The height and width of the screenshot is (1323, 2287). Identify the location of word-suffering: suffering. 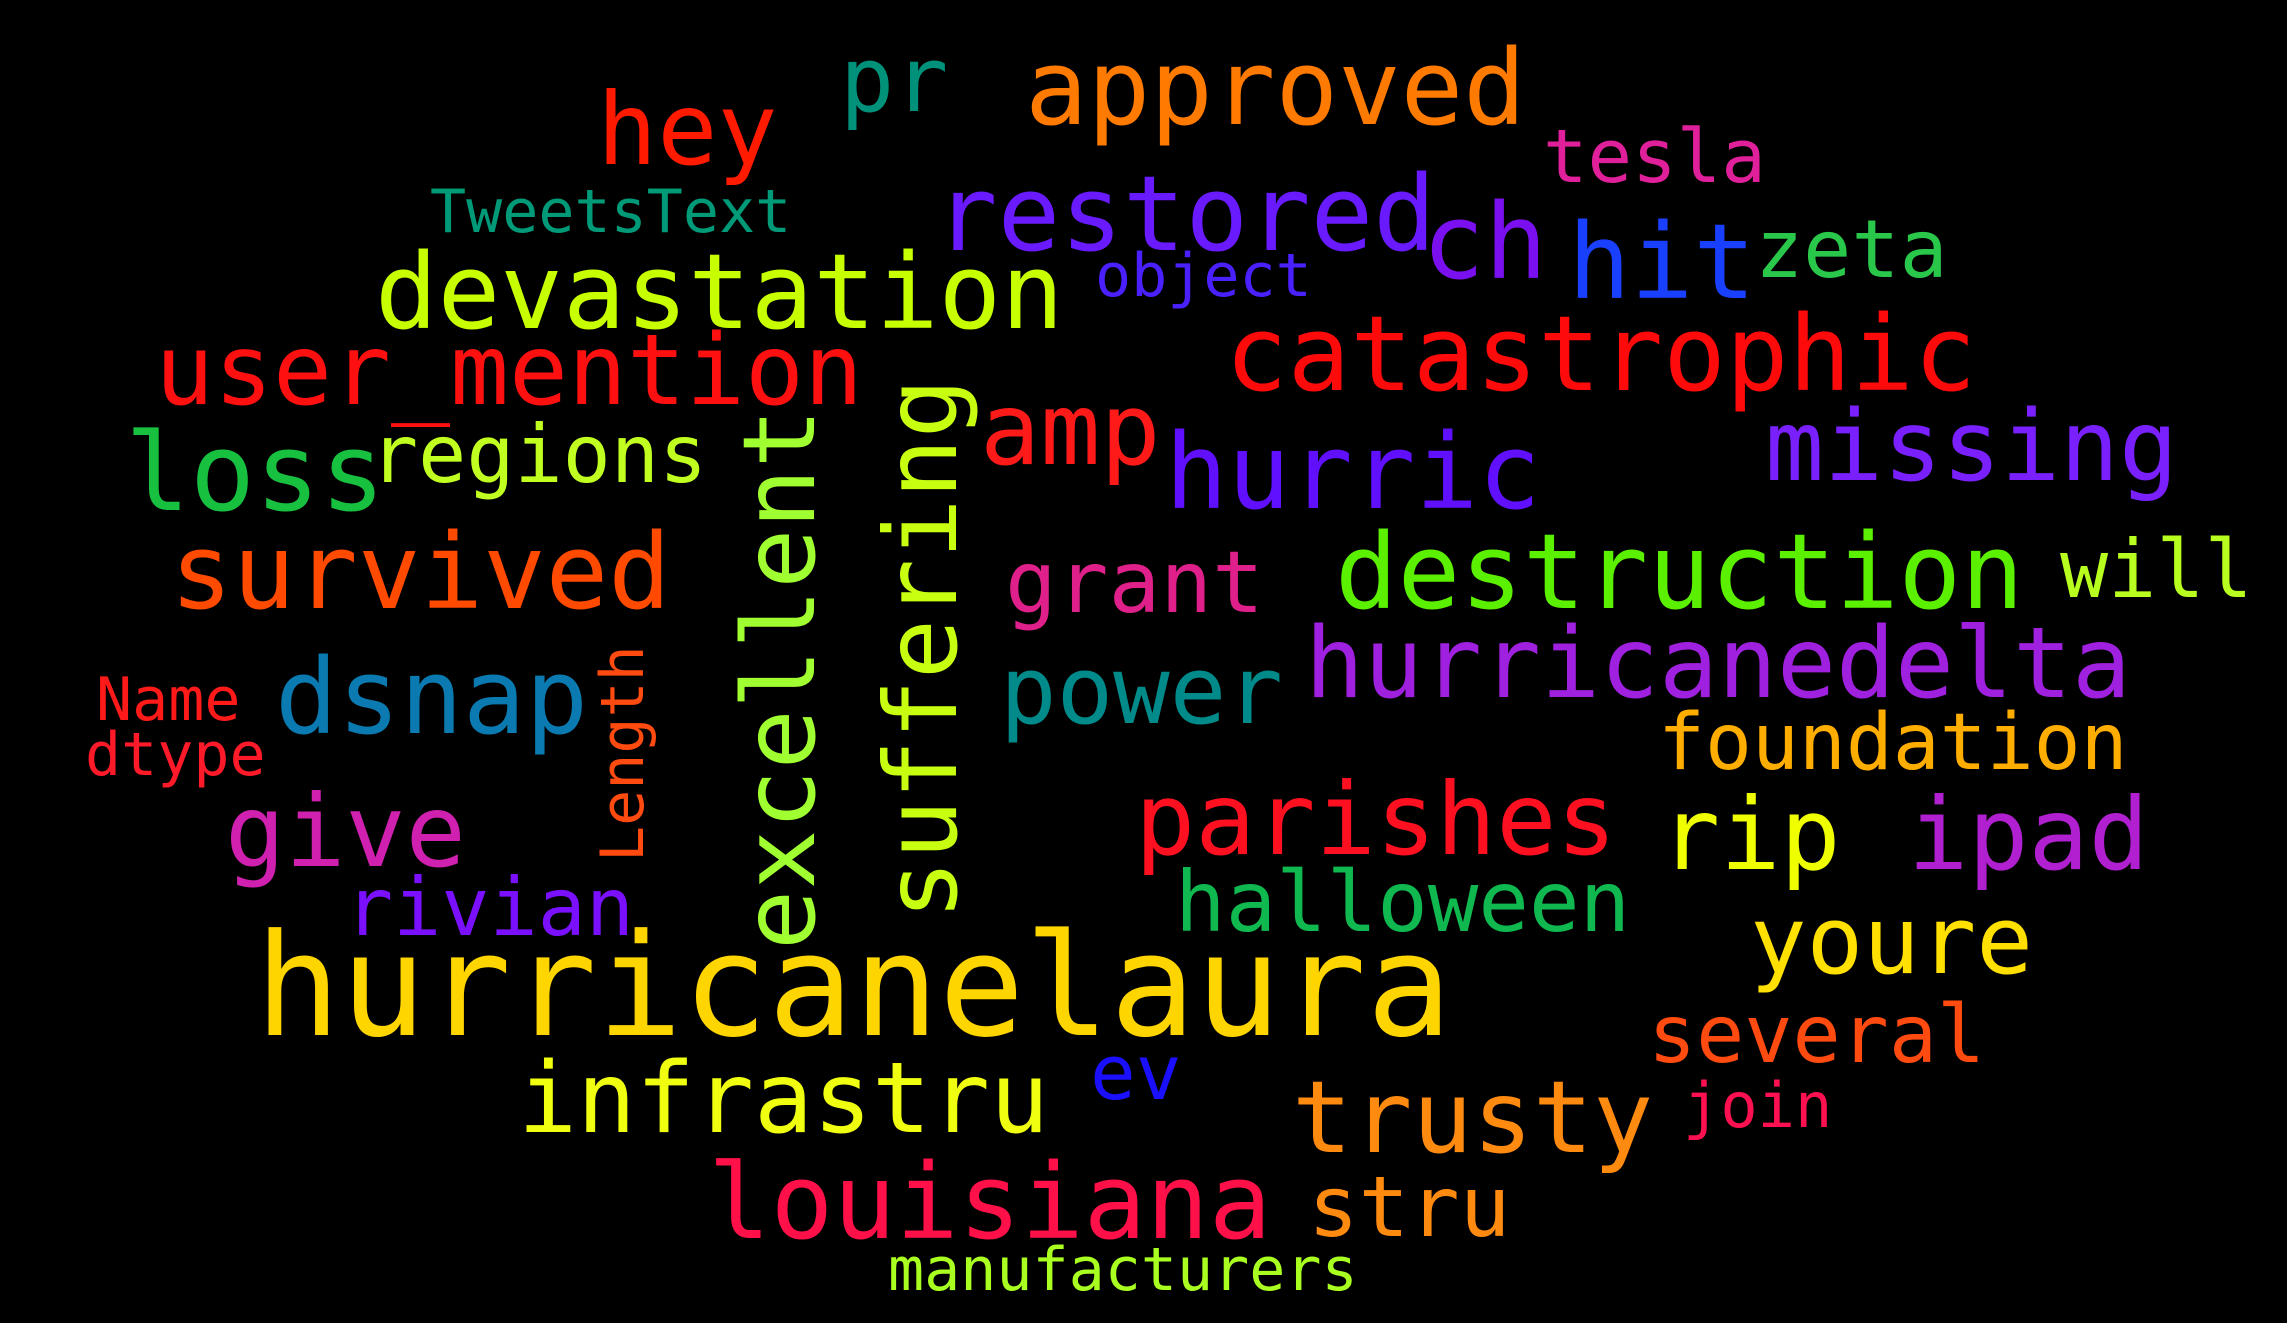
(921, 649).